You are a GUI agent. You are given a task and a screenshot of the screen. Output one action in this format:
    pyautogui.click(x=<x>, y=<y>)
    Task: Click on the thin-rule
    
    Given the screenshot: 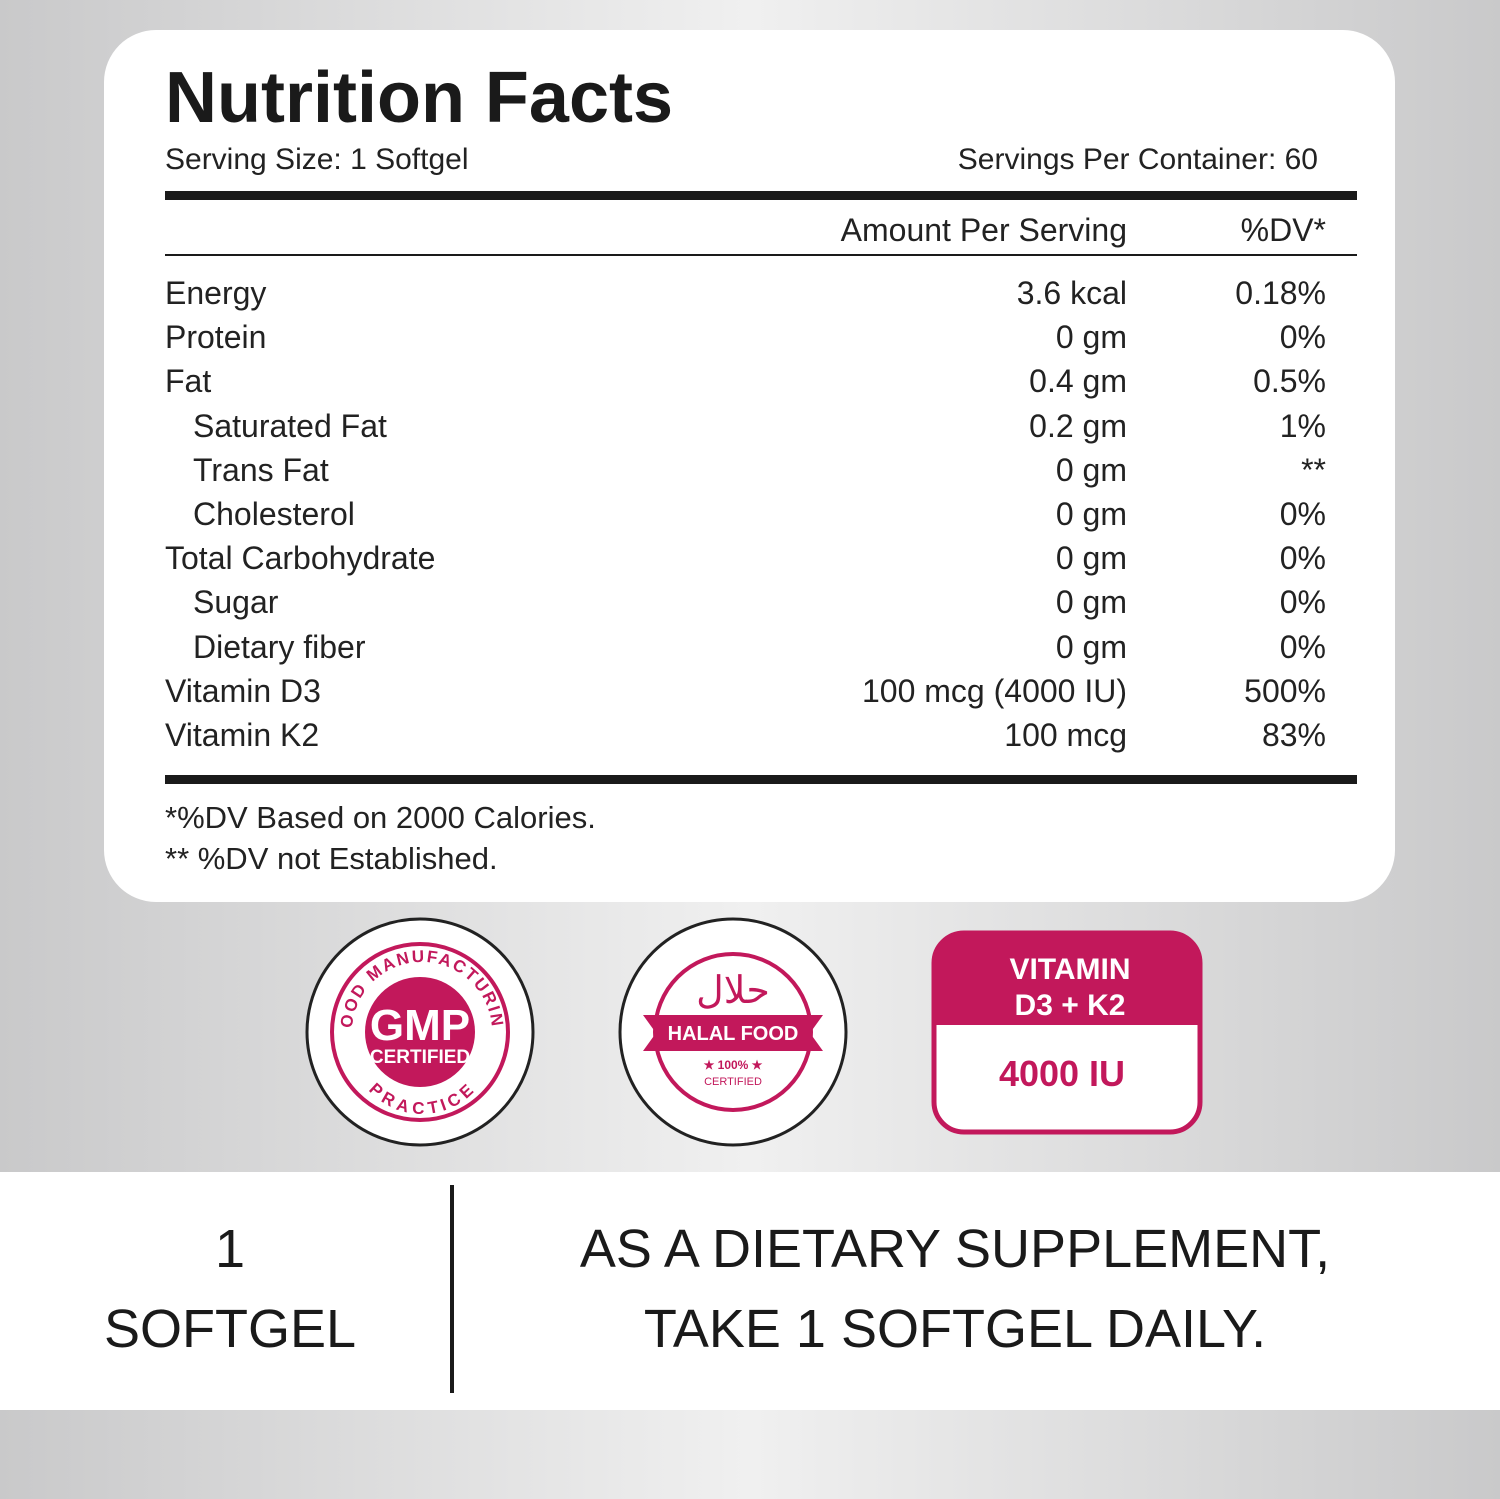 What is the action you would take?
    pyautogui.click(x=761, y=255)
    